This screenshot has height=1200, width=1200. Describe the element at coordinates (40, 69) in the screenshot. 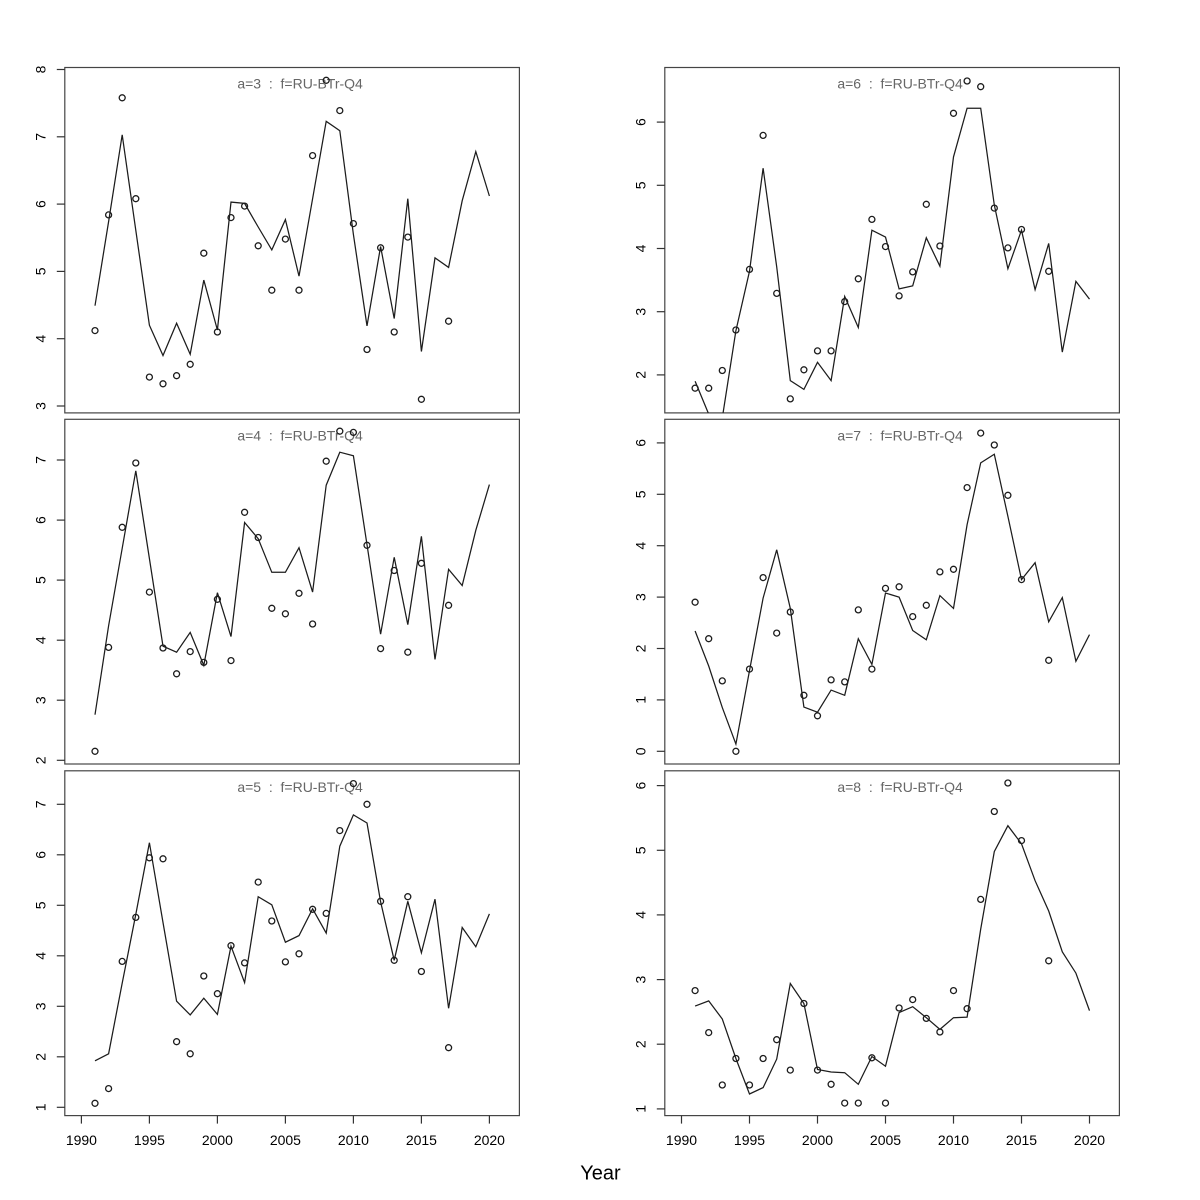

I see `svg-text: 8` at that location.